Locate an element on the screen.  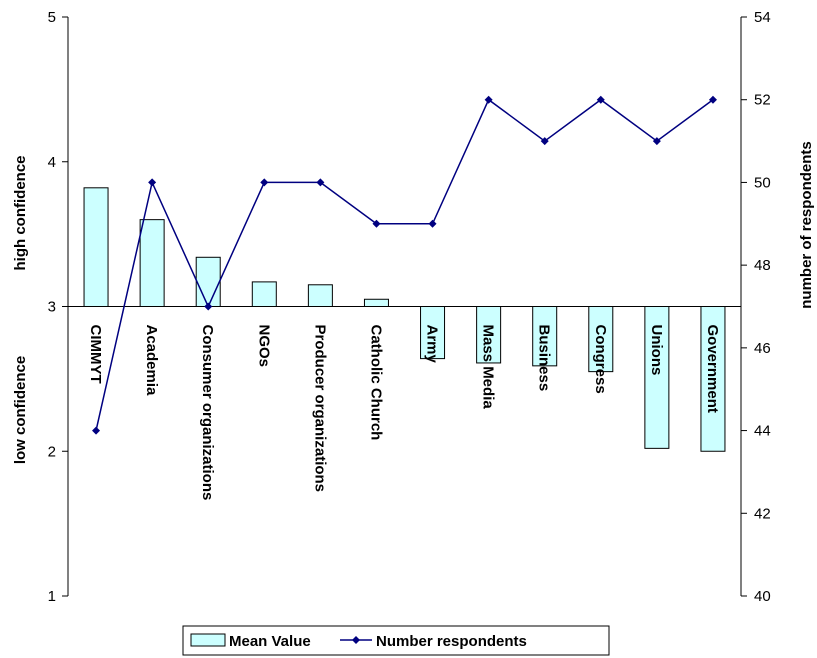
category-label-8: Business is located at coordinates (544, 358).